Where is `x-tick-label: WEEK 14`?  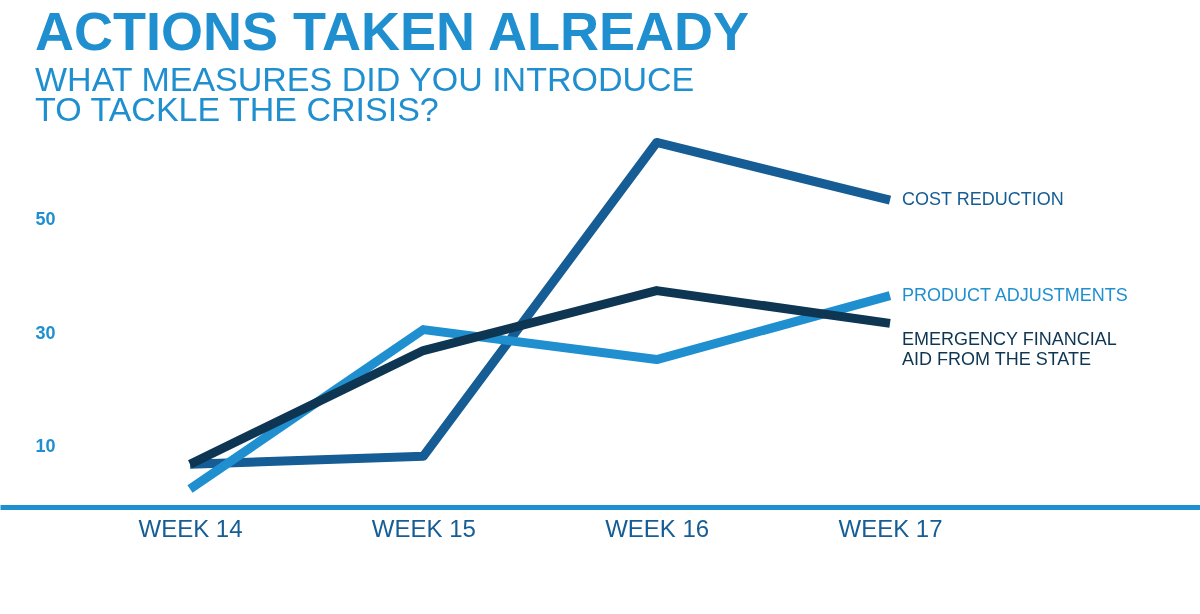 x-tick-label: WEEK 14 is located at coordinates (190, 528).